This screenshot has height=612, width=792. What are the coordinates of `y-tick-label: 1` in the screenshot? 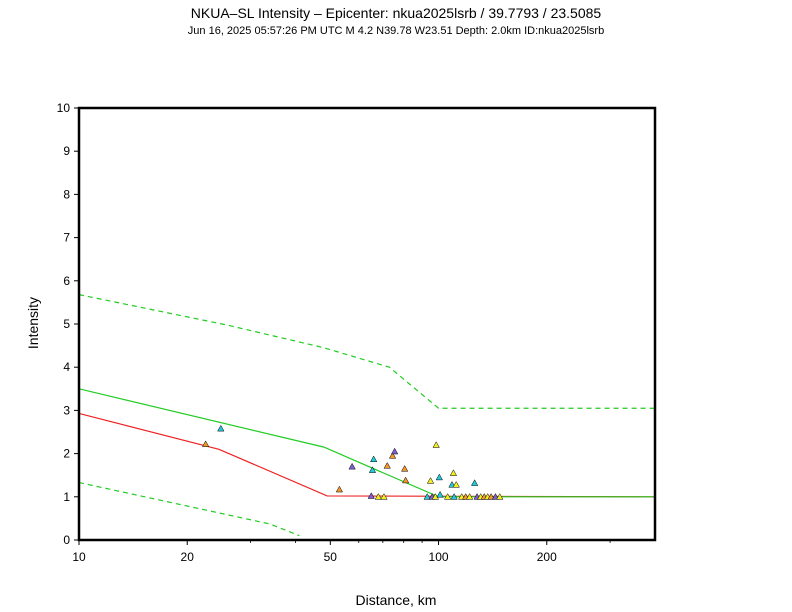 It's located at (66, 497).